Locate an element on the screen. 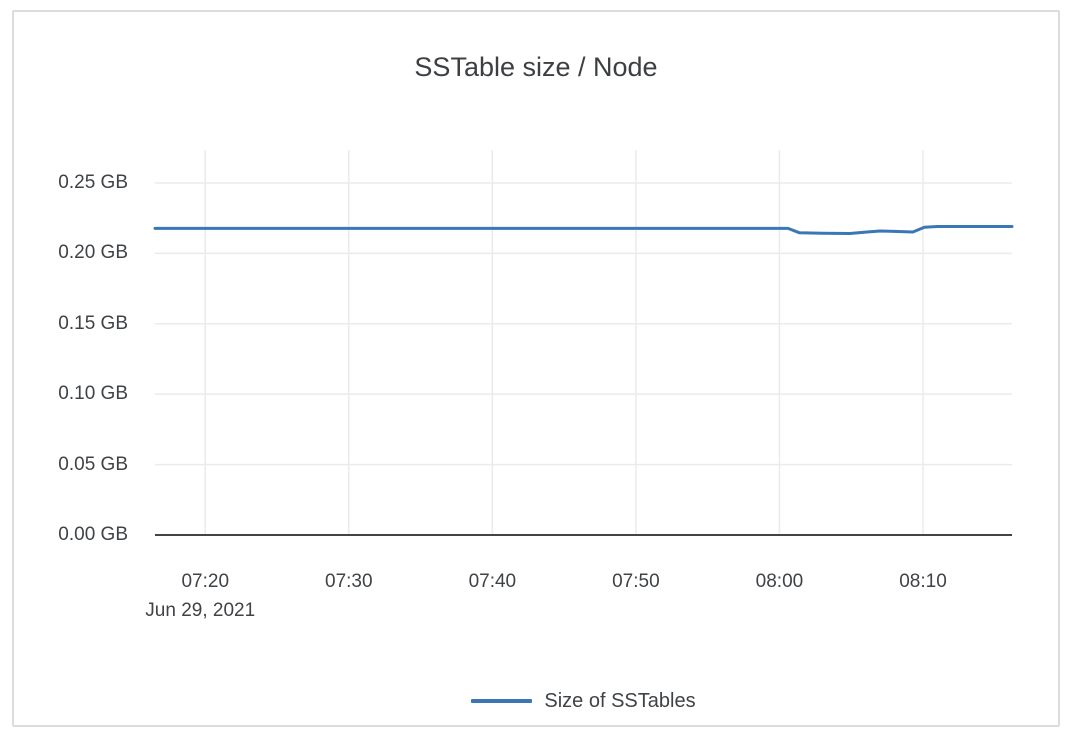 This screenshot has width=1072, height=744. chart-title: SSTable size / Node is located at coordinates (536, 67).